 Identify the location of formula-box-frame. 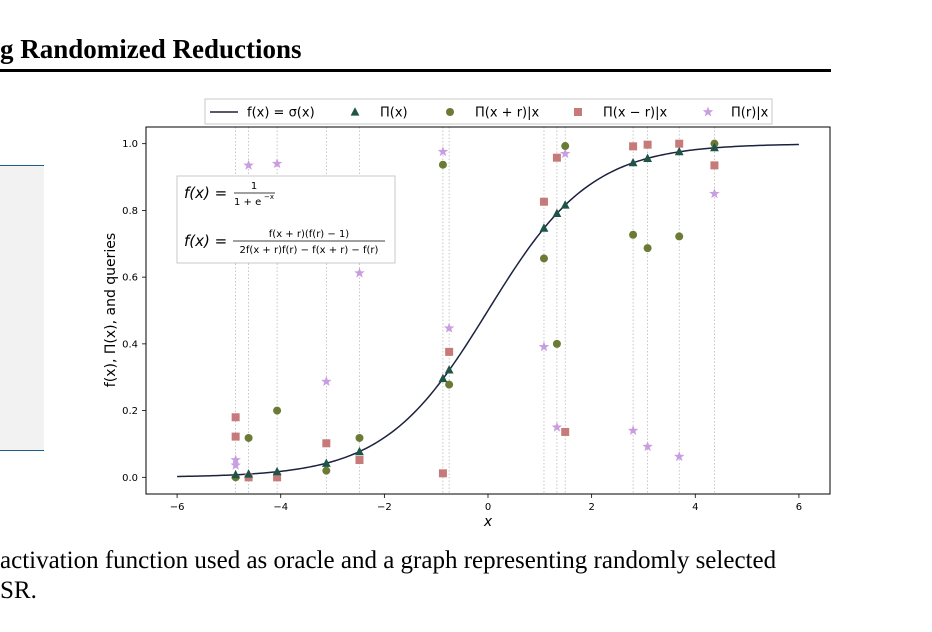
(286, 219).